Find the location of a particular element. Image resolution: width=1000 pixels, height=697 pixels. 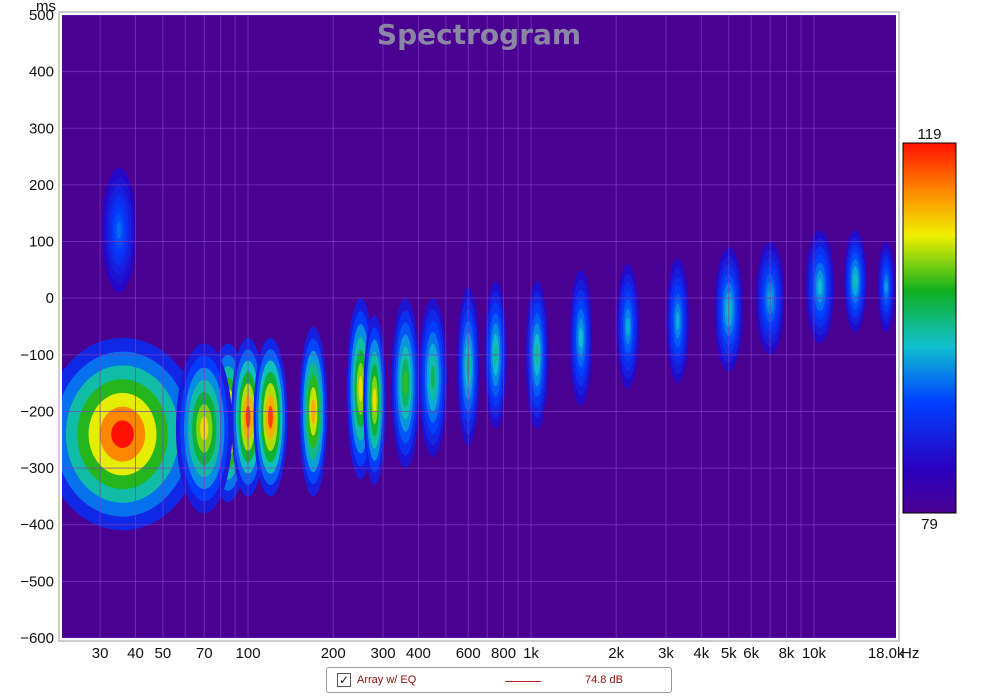

y-axis-unit: ms is located at coordinates (46, 7).